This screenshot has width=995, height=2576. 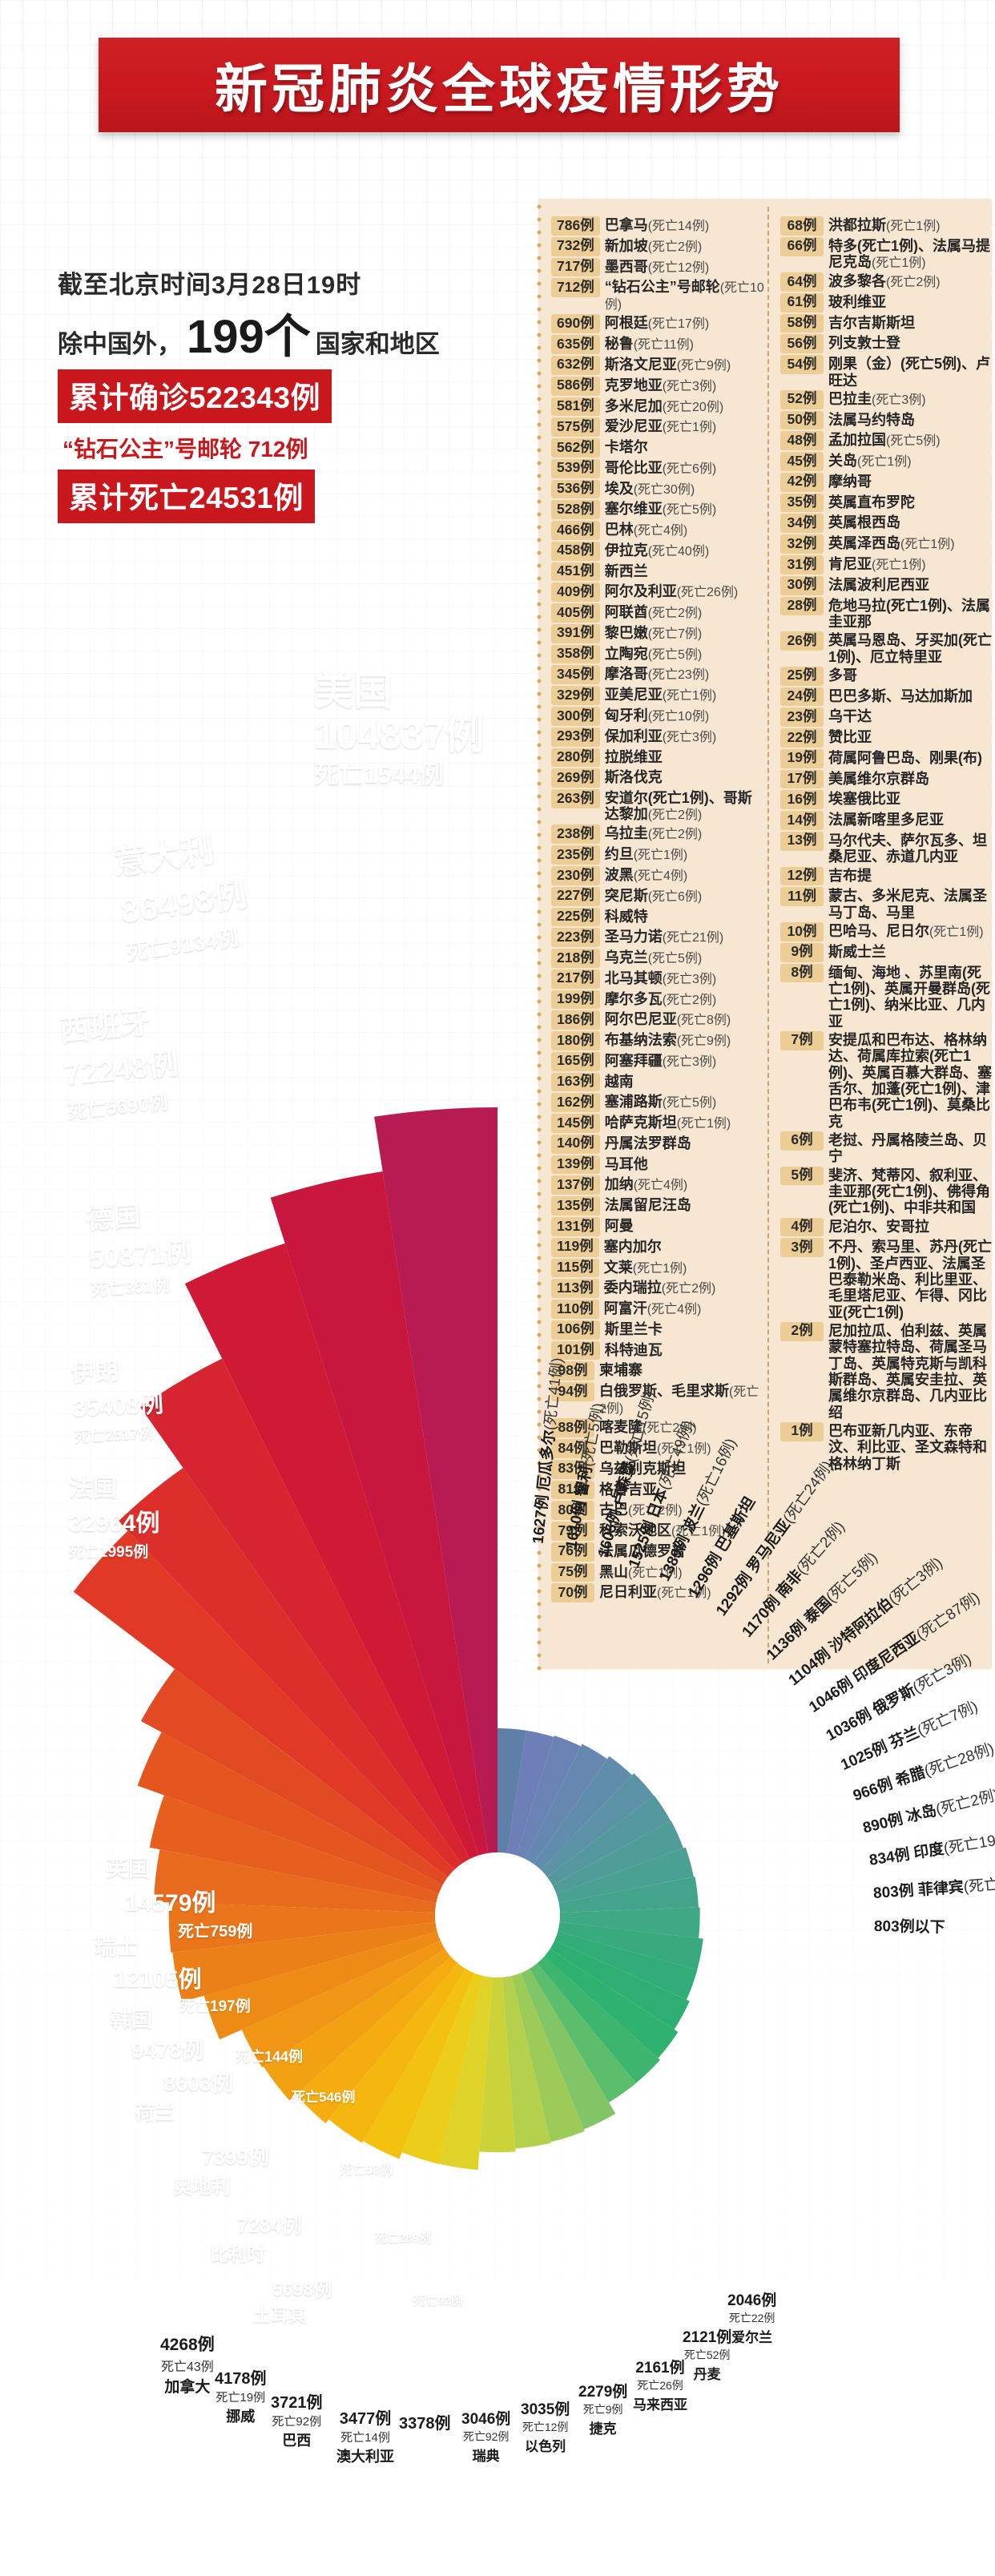 What do you see at coordinates (658, 530) in the screenshot?
I see `list-item: 466例 巴林(死亡4例)` at bounding box center [658, 530].